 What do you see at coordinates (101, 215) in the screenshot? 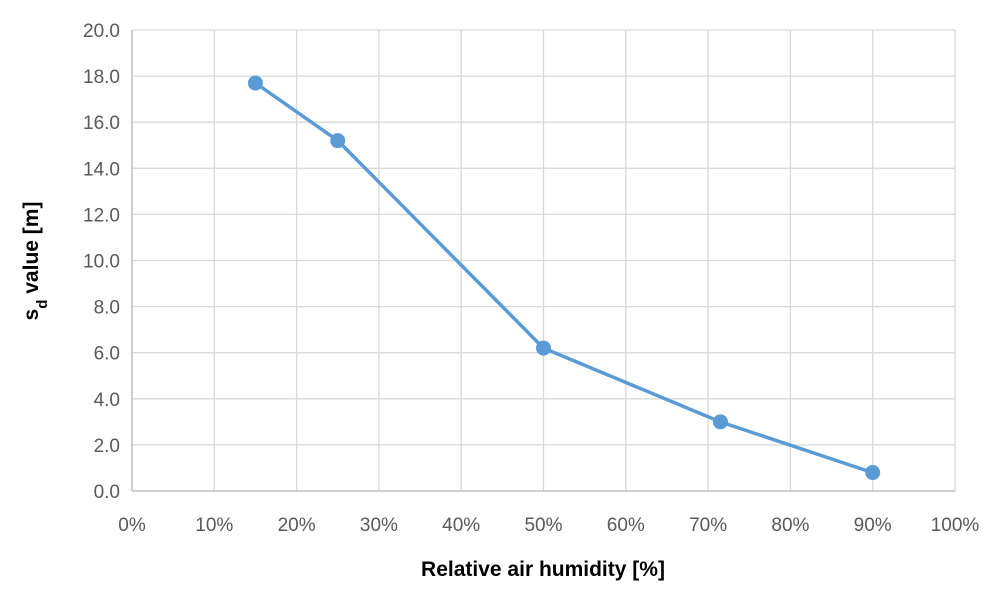
I see `y-tick-label: 12.0` at bounding box center [101, 215].